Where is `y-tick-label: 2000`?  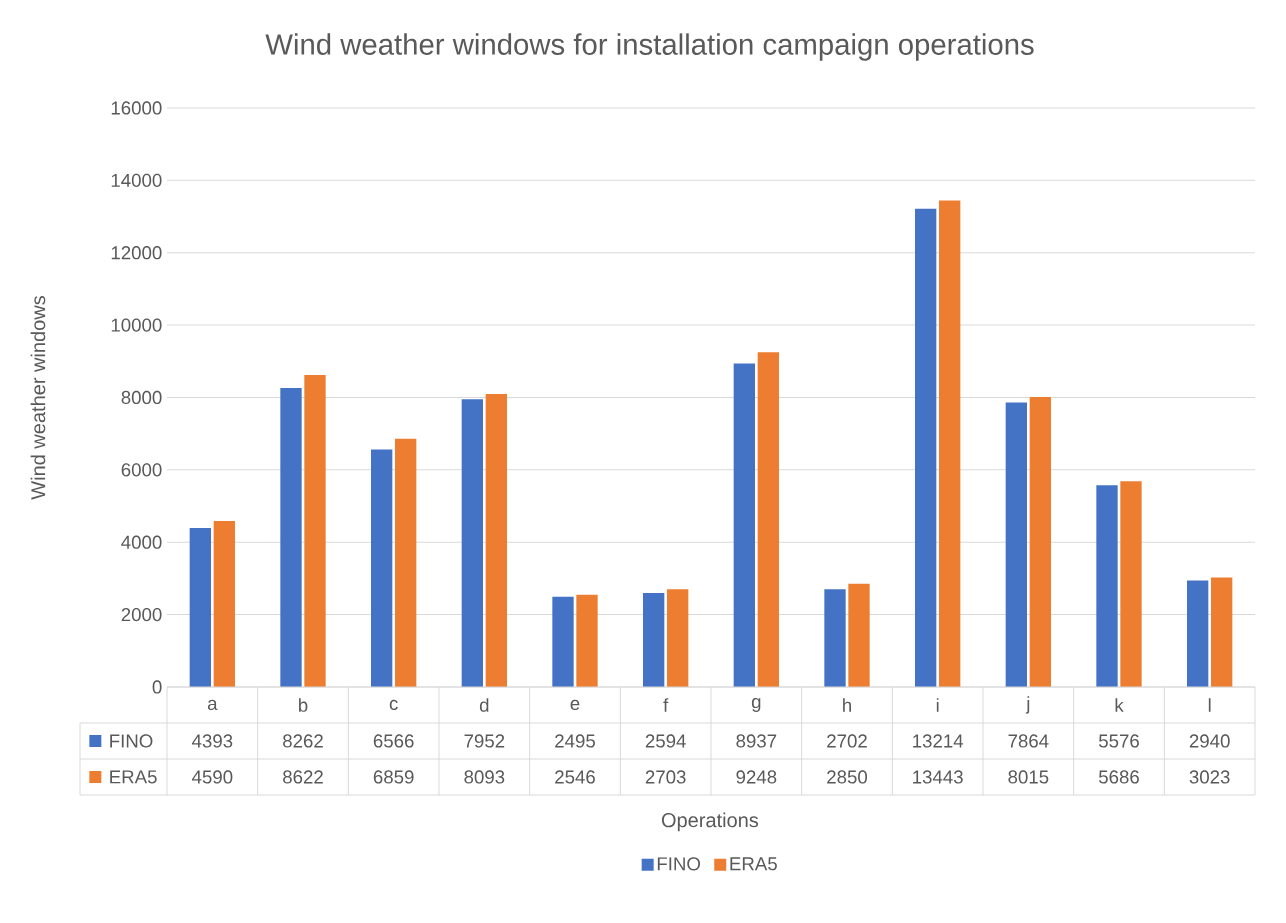 y-tick-label: 2000 is located at coordinates (141, 614).